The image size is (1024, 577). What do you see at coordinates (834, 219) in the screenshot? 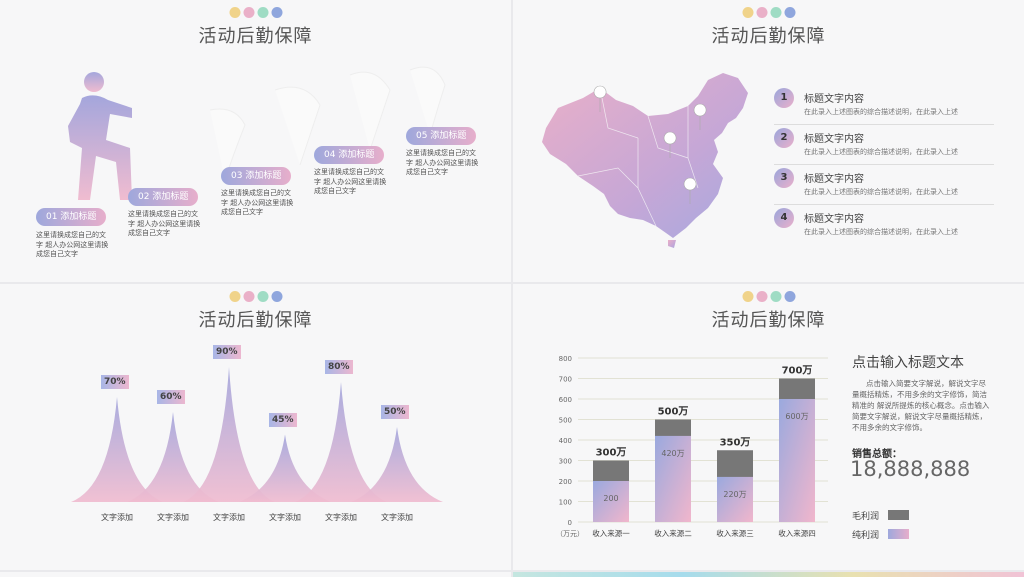
I see `list-title-4: 标题文字内容` at bounding box center [834, 219].